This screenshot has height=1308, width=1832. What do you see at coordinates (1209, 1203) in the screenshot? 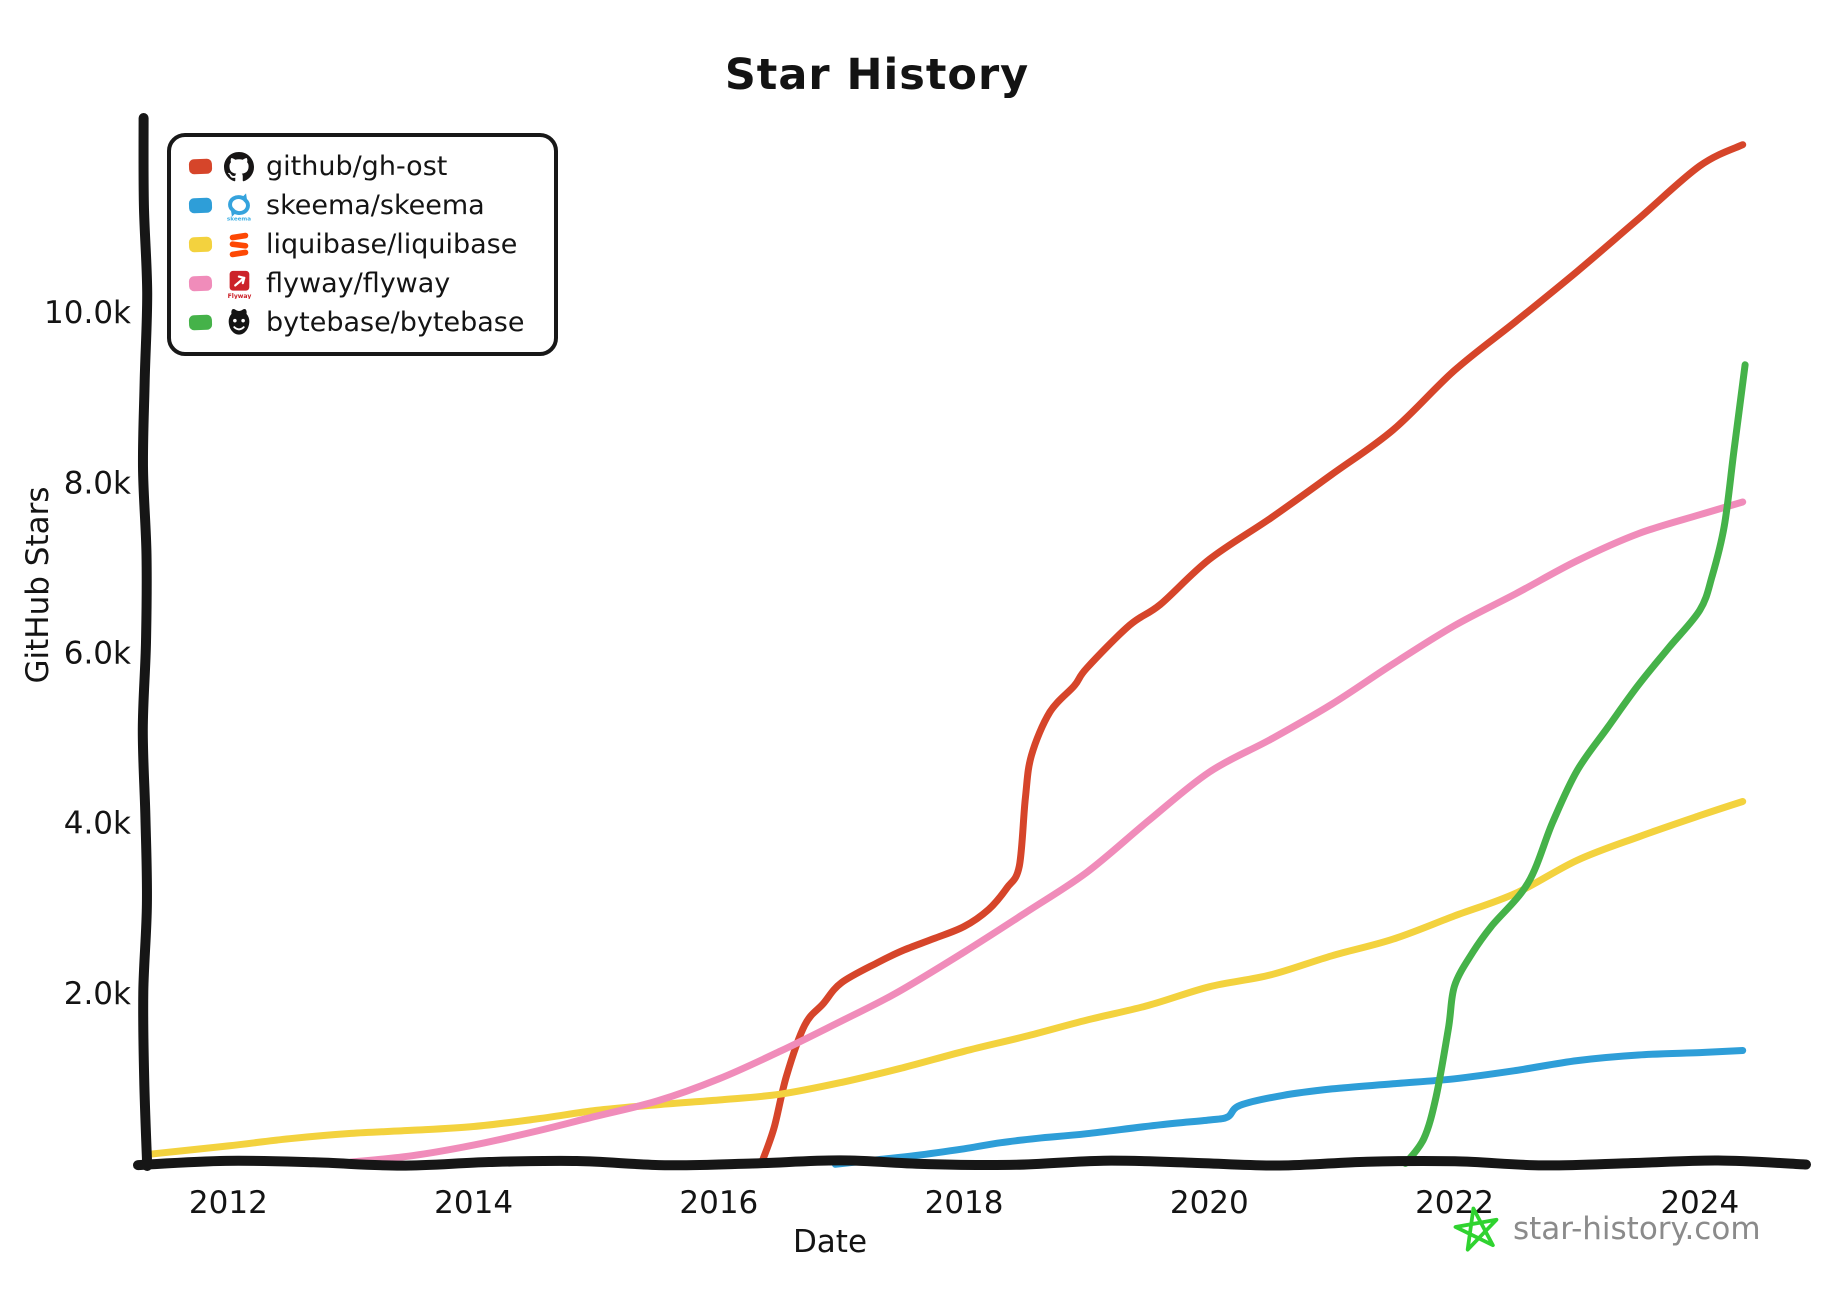
I see `x-tick-label: 2020` at bounding box center [1209, 1203].